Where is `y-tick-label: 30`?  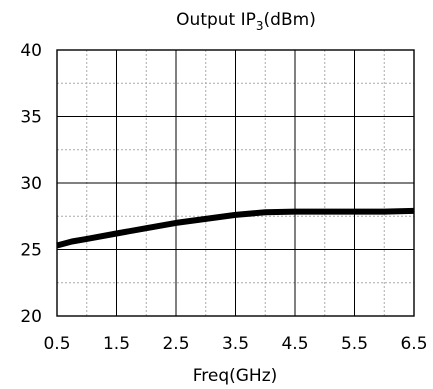 y-tick-label: 30 is located at coordinates (31, 184).